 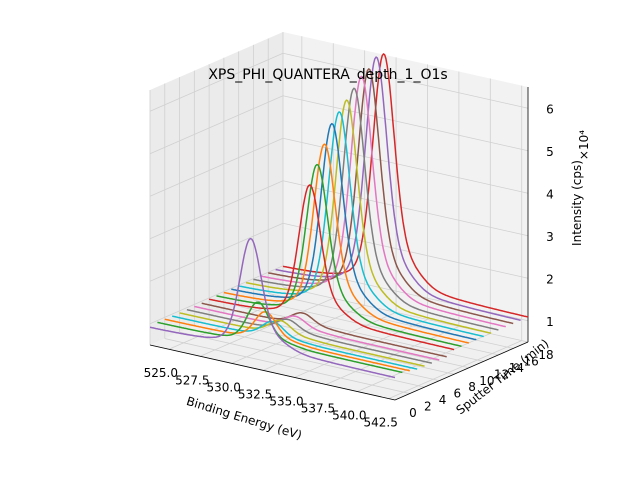 What do you see at coordinates (550, 279) in the screenshot?
I see `z-tick-label: 2` at bounding box center [550, 279].